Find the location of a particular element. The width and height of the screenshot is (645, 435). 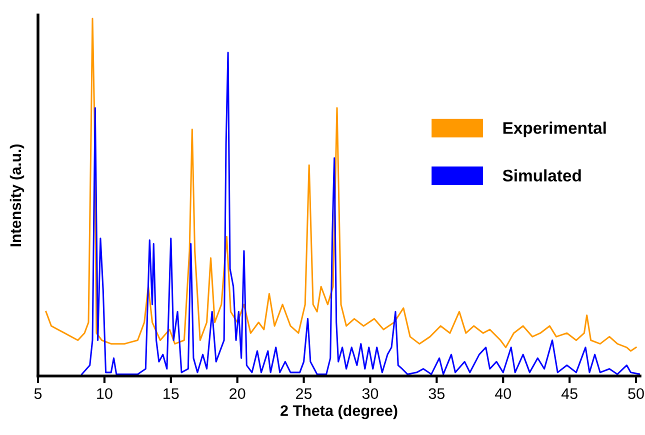

x-tick-label: 50 is located at coordinates (636, 394).